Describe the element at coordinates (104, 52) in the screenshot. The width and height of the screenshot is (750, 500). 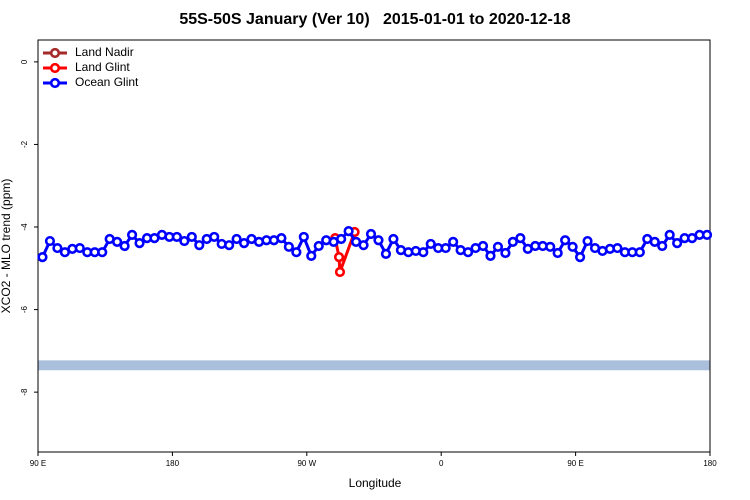
I see `legend-label: Land Nadir` at that location.